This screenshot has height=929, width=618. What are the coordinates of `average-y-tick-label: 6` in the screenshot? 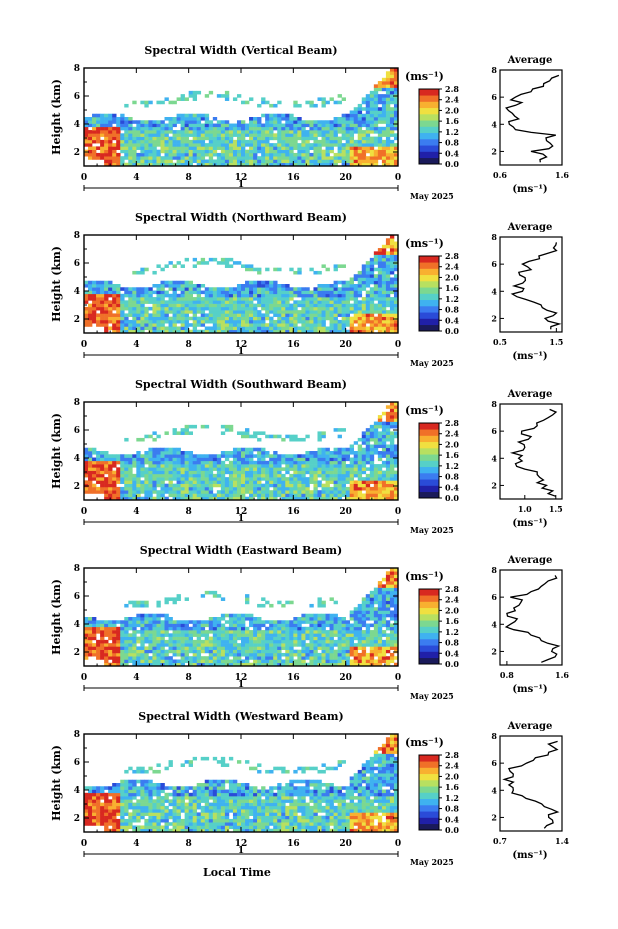 It's located at (494, 264).